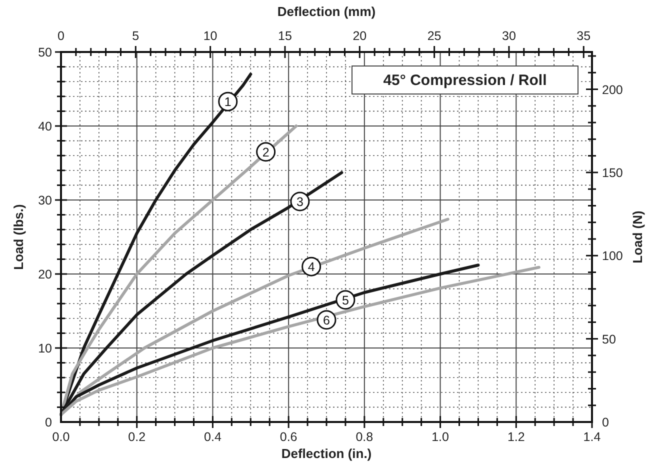 The height and width of the screenshot is (476, 650). I want to click on title-box: 45° Compression / Roll, so click(465, 80).